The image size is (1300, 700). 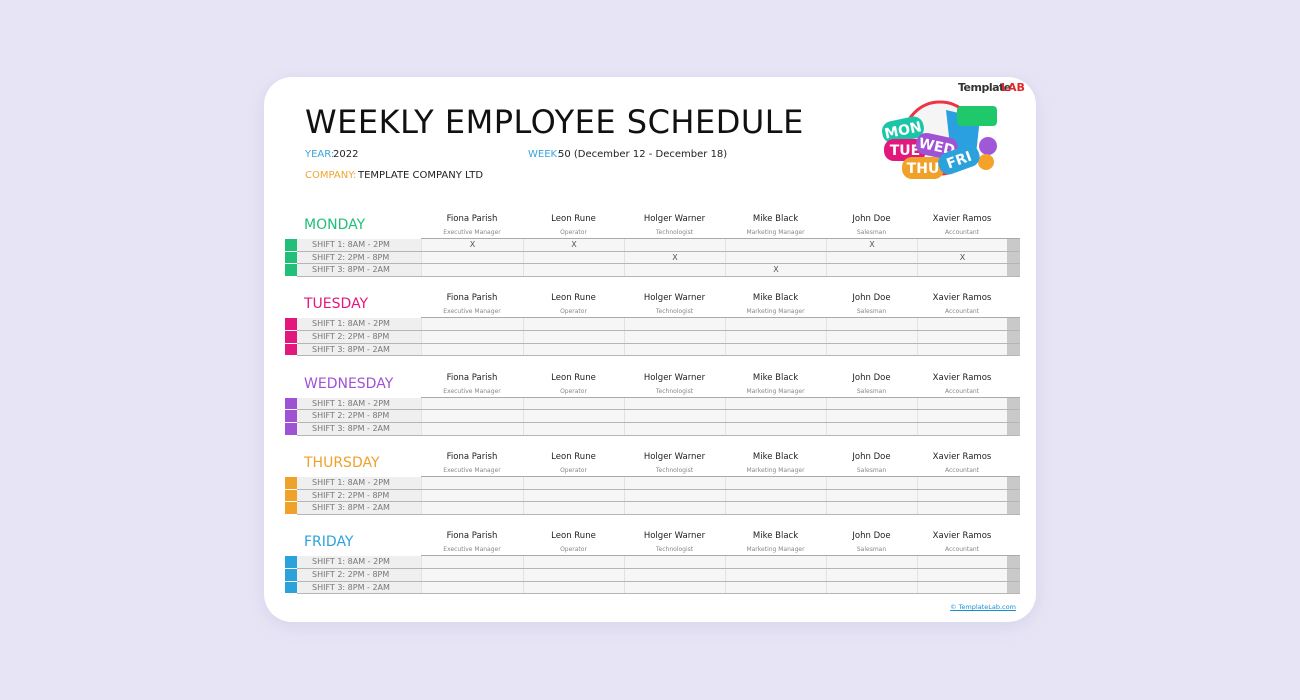 What do you see at coordinates (331, 175) in the screenshot?
I see `company-label: COMPANY:` at bounding box center [331, 175].